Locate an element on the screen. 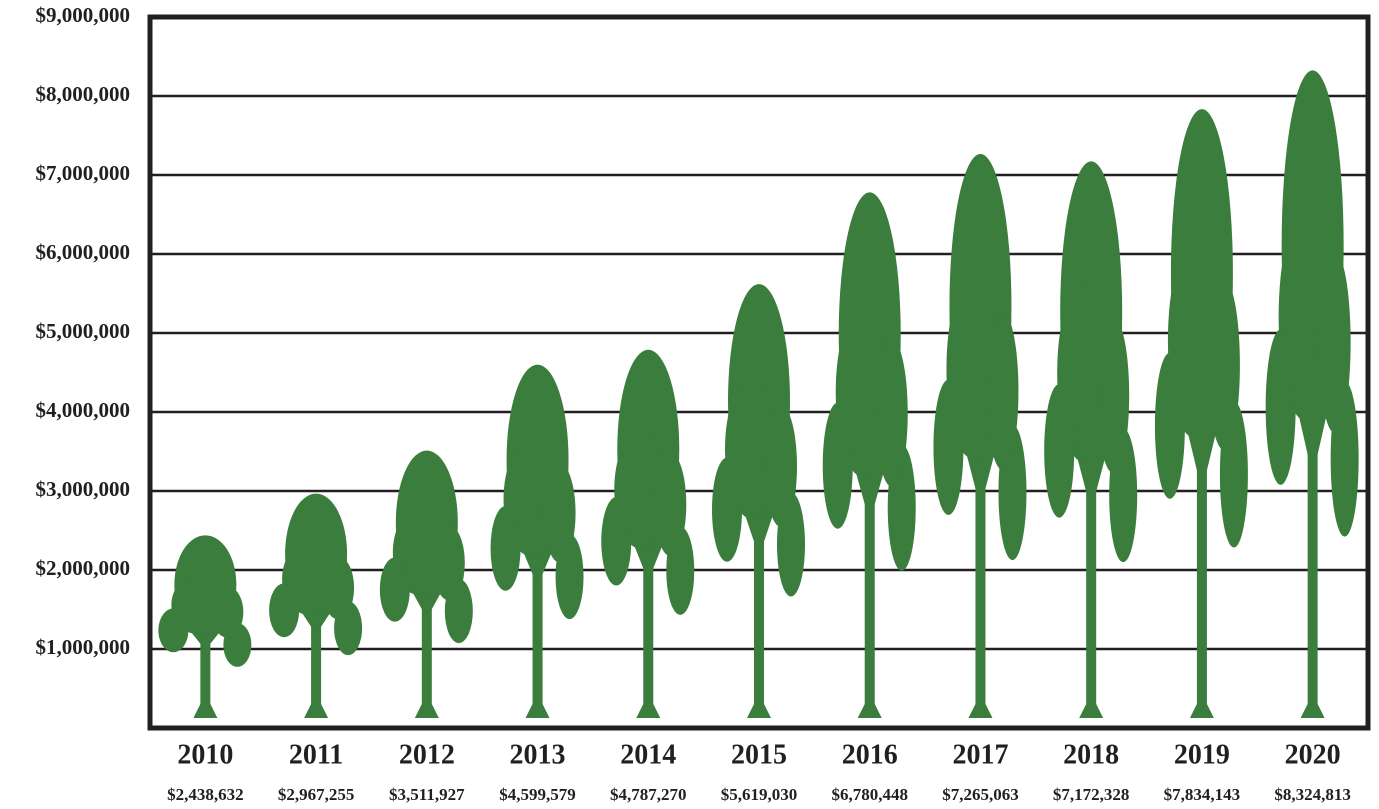 The width and height of the screenshot is (1379, 809). x-tick-label: 2012 is located at coordinates (427, 754).